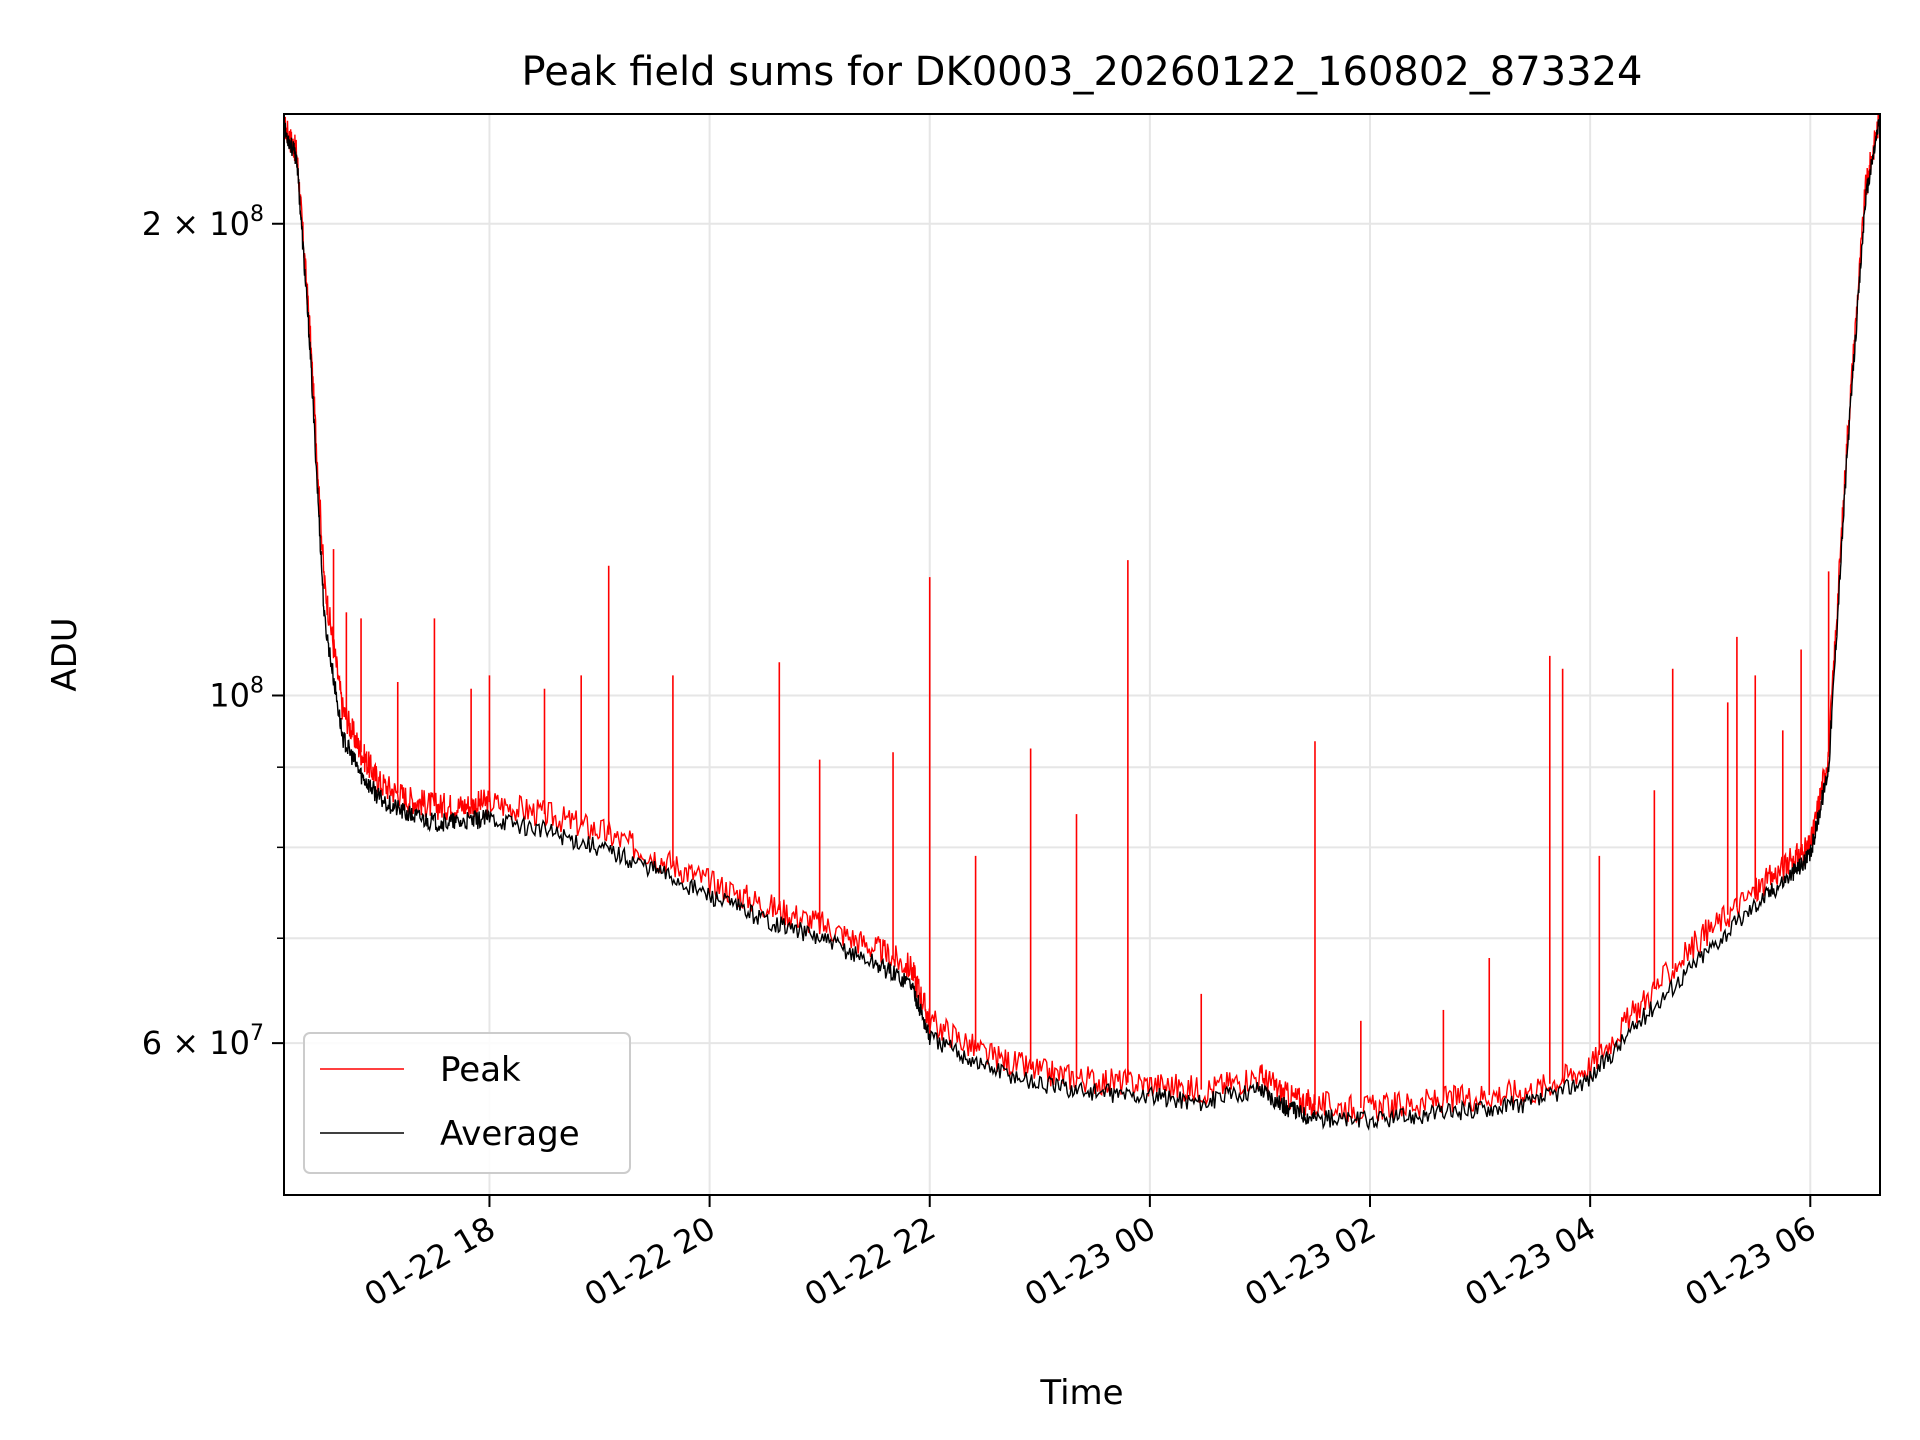 This screenshot has width=1920, height=1440. What do you see at coordinates (203, 222) in the screenshot?
I see `y-tick-label: 2 × 108` at bounding box center [203, 222].